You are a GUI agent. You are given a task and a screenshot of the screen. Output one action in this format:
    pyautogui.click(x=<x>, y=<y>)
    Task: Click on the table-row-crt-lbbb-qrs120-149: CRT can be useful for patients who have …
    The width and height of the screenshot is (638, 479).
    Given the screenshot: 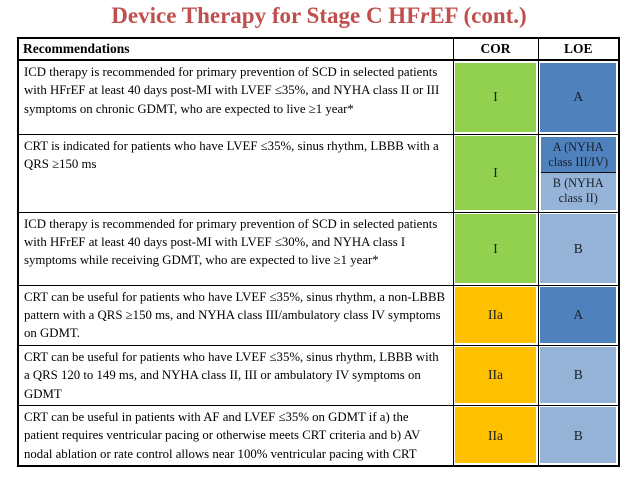 What is the action you would take?
    pyautogui.click(x=318, y=375)
    